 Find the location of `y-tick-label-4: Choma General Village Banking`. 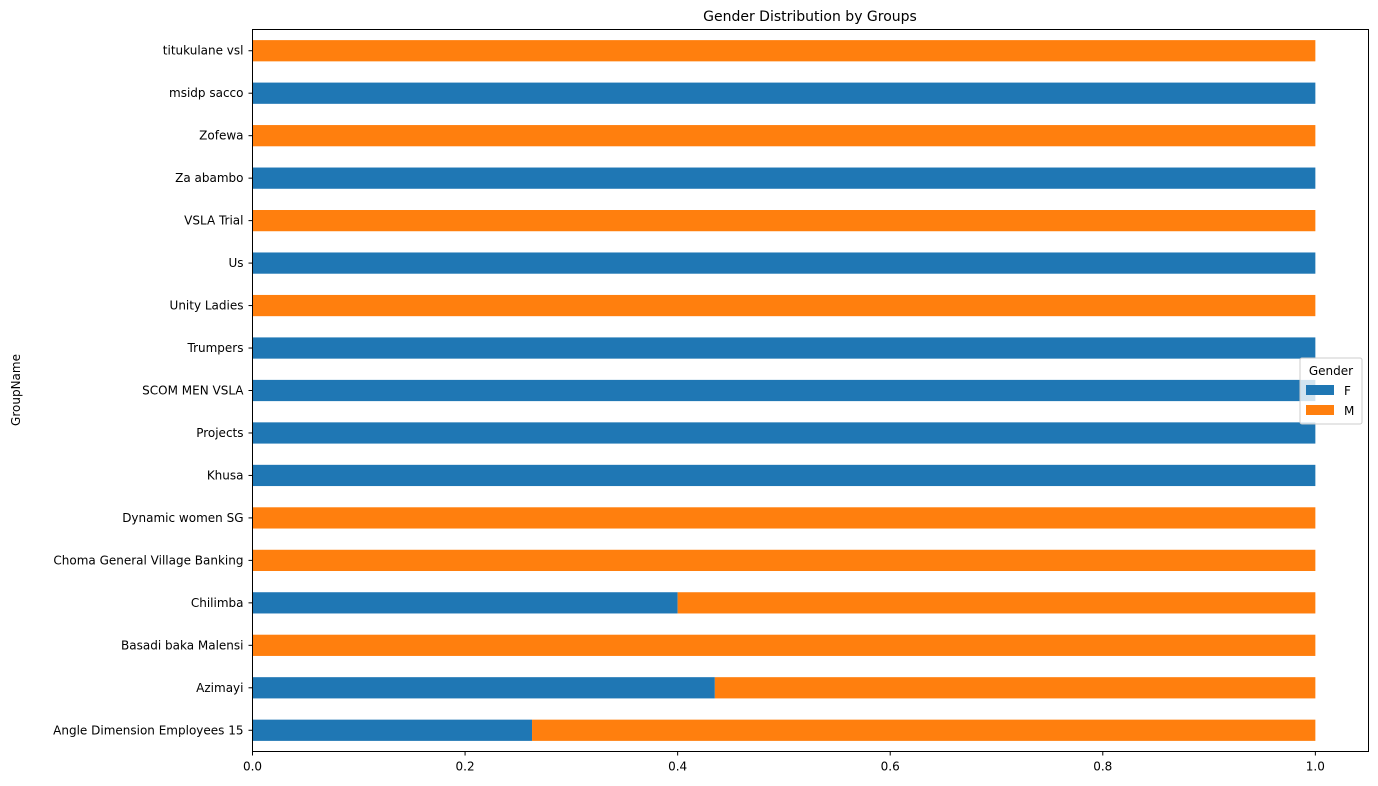

y-tick-label-4: Choma General Village Banking is located at coordinates (148, 560).